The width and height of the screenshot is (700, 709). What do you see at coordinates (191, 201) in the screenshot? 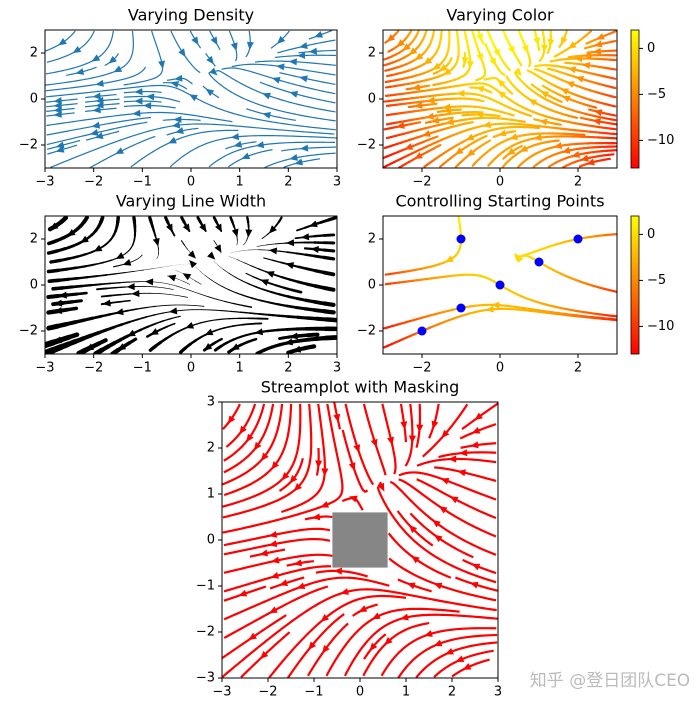
I see `subplot-title: Varying Line Width` at bounding box center [191, 201].